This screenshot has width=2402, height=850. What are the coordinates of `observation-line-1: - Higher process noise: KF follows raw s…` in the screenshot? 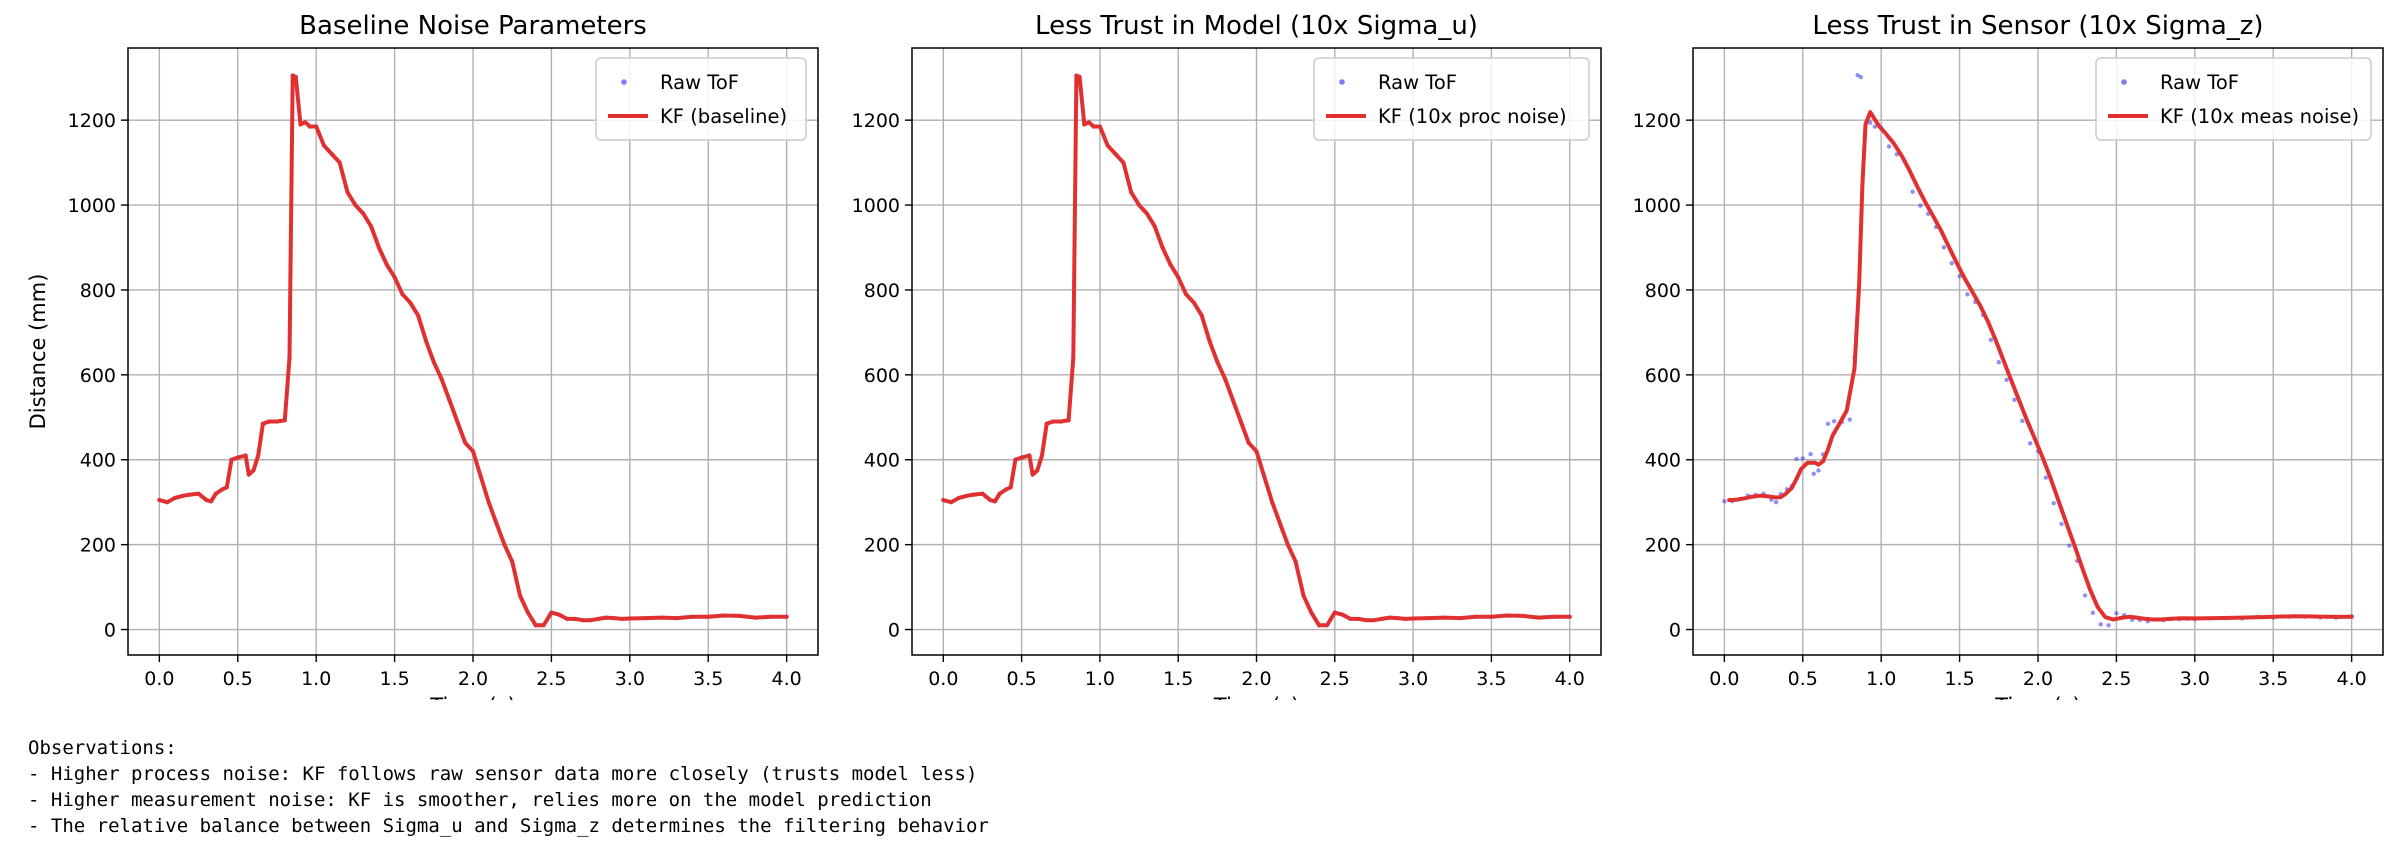 It's located at (503, 774).